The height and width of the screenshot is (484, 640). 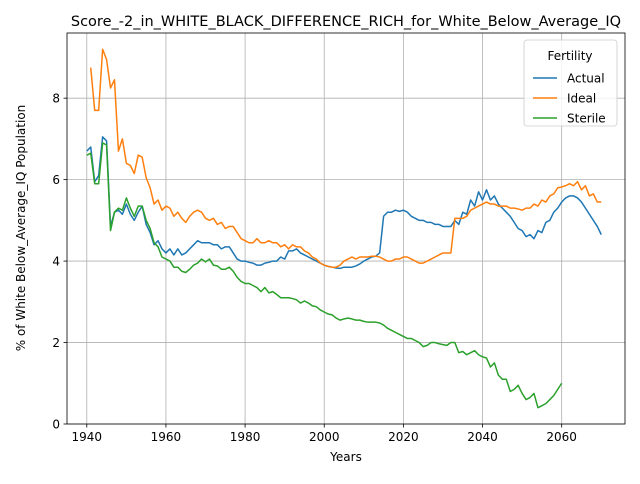 I want to click on y-tick-label: 8, so click(x=56, y=99).